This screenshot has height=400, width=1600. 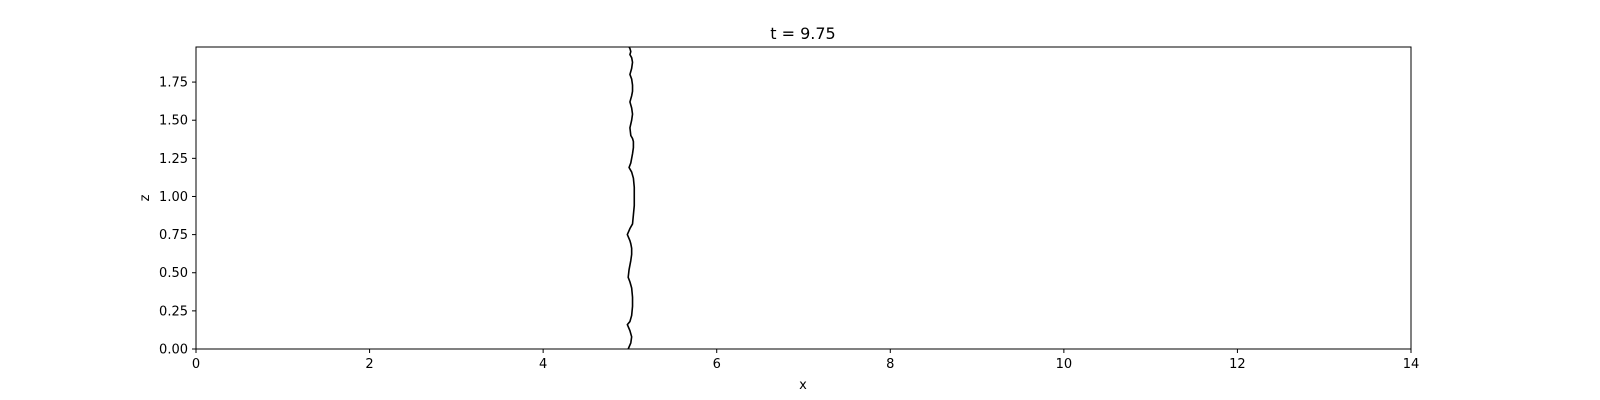 I want to click on x-tick-label: 8, so click(x=890, y=364).